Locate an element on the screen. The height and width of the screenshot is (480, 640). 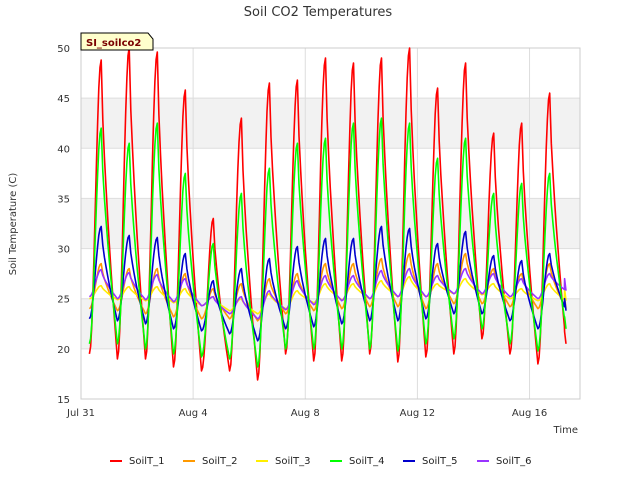
y-tick-label-4: 35 is located at coordinates (63, 199).